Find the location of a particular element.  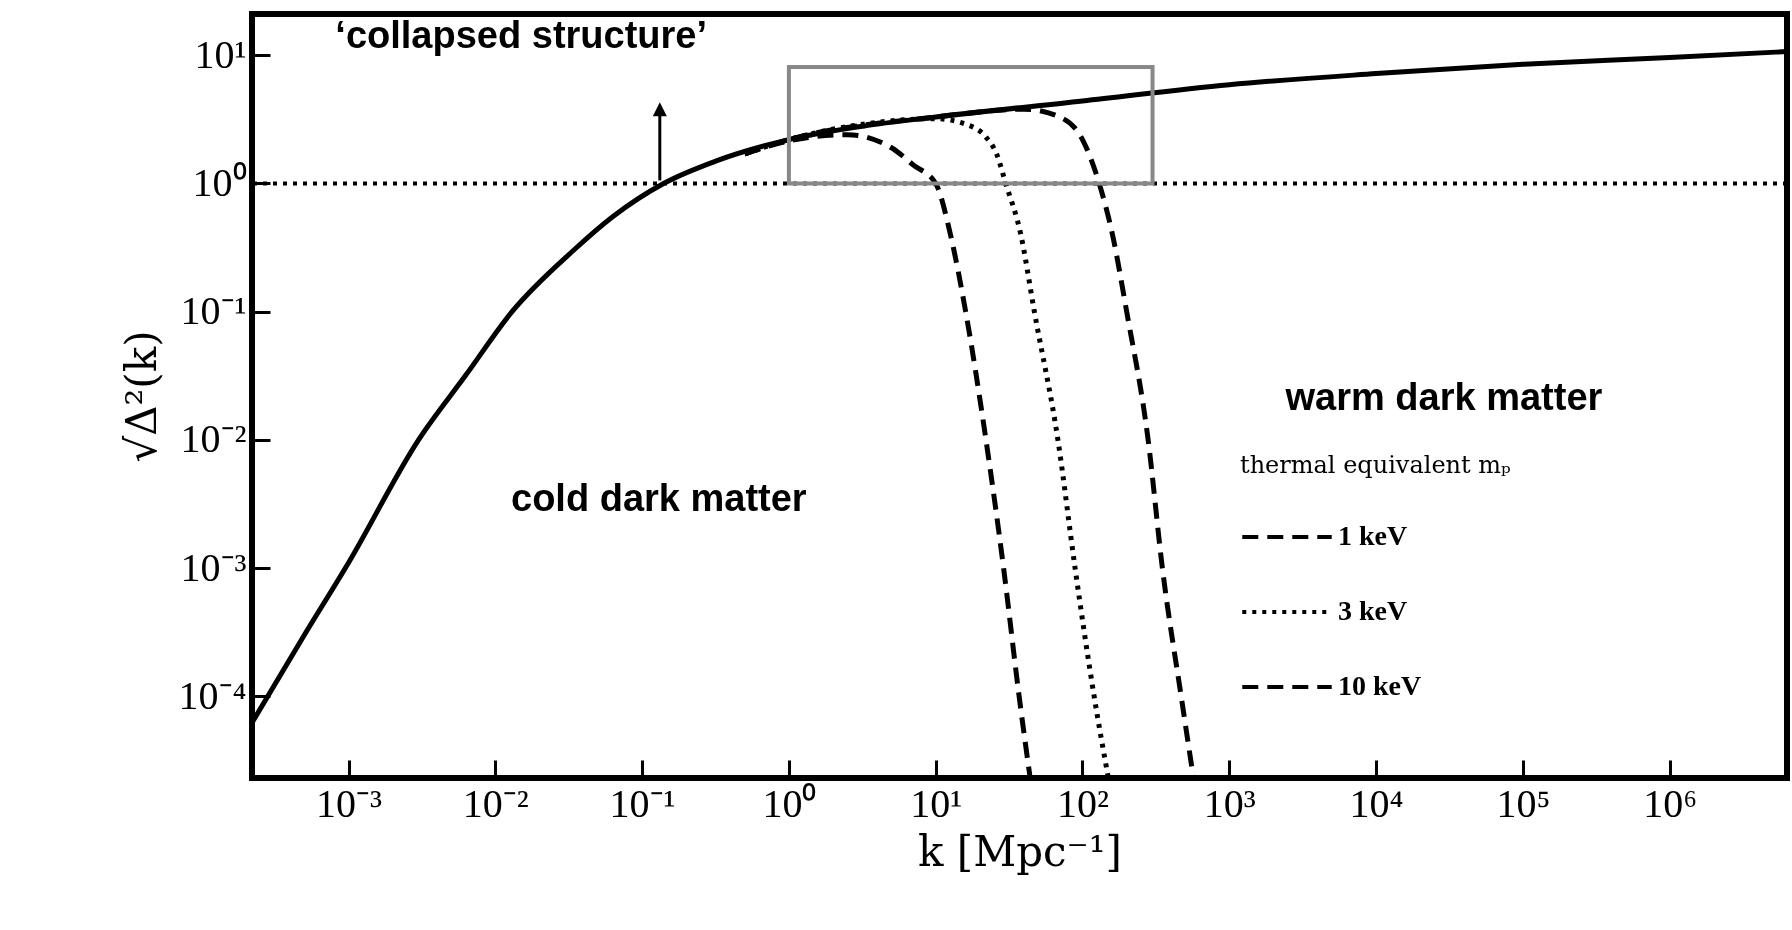

y-tick-label: 10⁻¹ is located at coordinates (213, 311).